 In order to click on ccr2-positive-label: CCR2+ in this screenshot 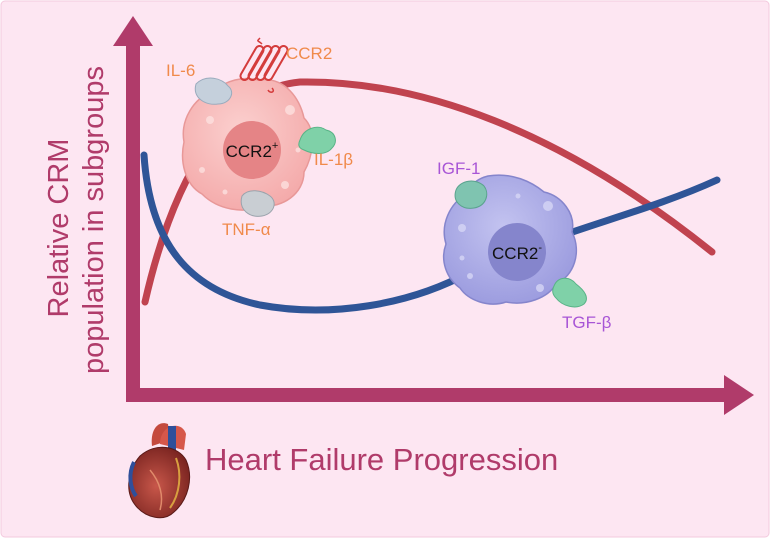, I will do `click(252, 150)`.